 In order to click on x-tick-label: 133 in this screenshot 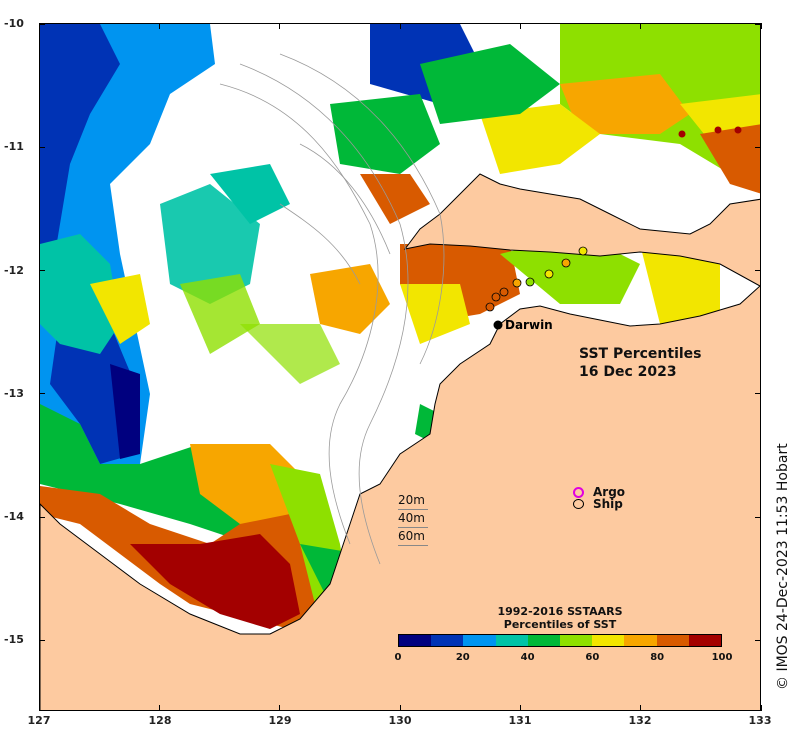, I will do `click(760, 720)`.